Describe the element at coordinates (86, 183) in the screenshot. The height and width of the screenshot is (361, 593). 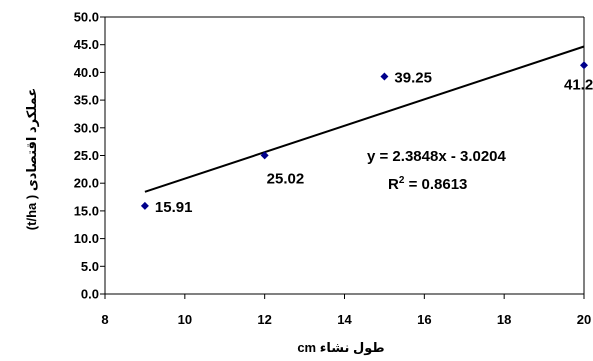
I see `y-tick-label: 20.0` at that location.